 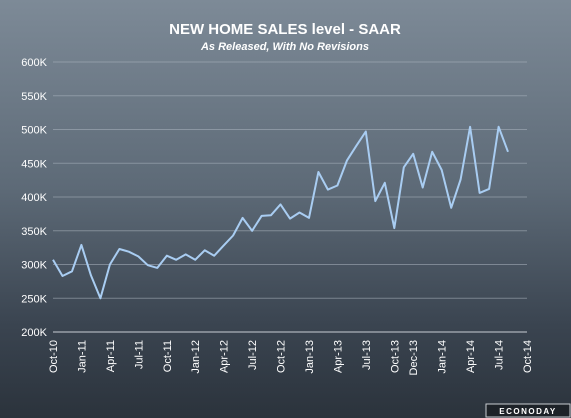 What do you see at coordinates (34, 97) in the screenshot?
I see `y-tick-label: 550K` at bounding box center [34, 97].